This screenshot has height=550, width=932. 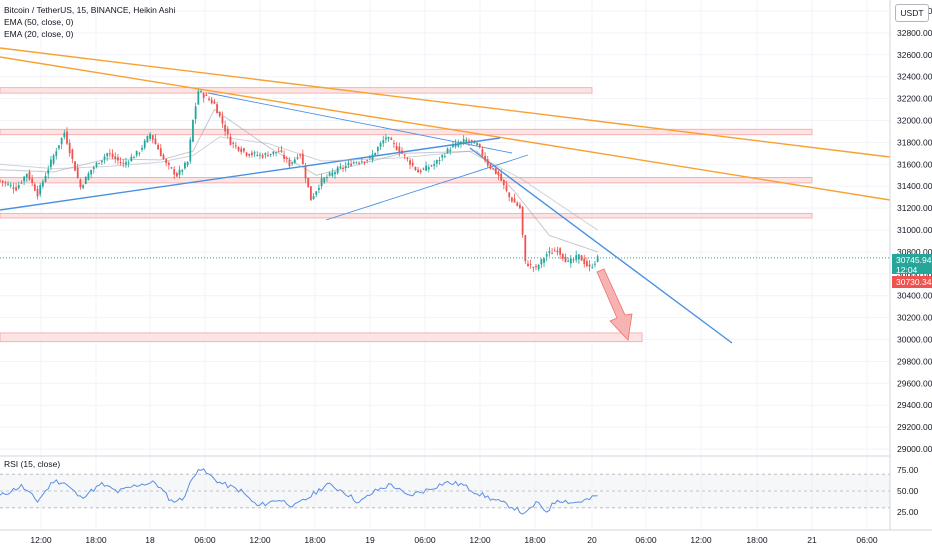 I want to click on price-tick-label: 31600.00, so click(x=914, y=164).